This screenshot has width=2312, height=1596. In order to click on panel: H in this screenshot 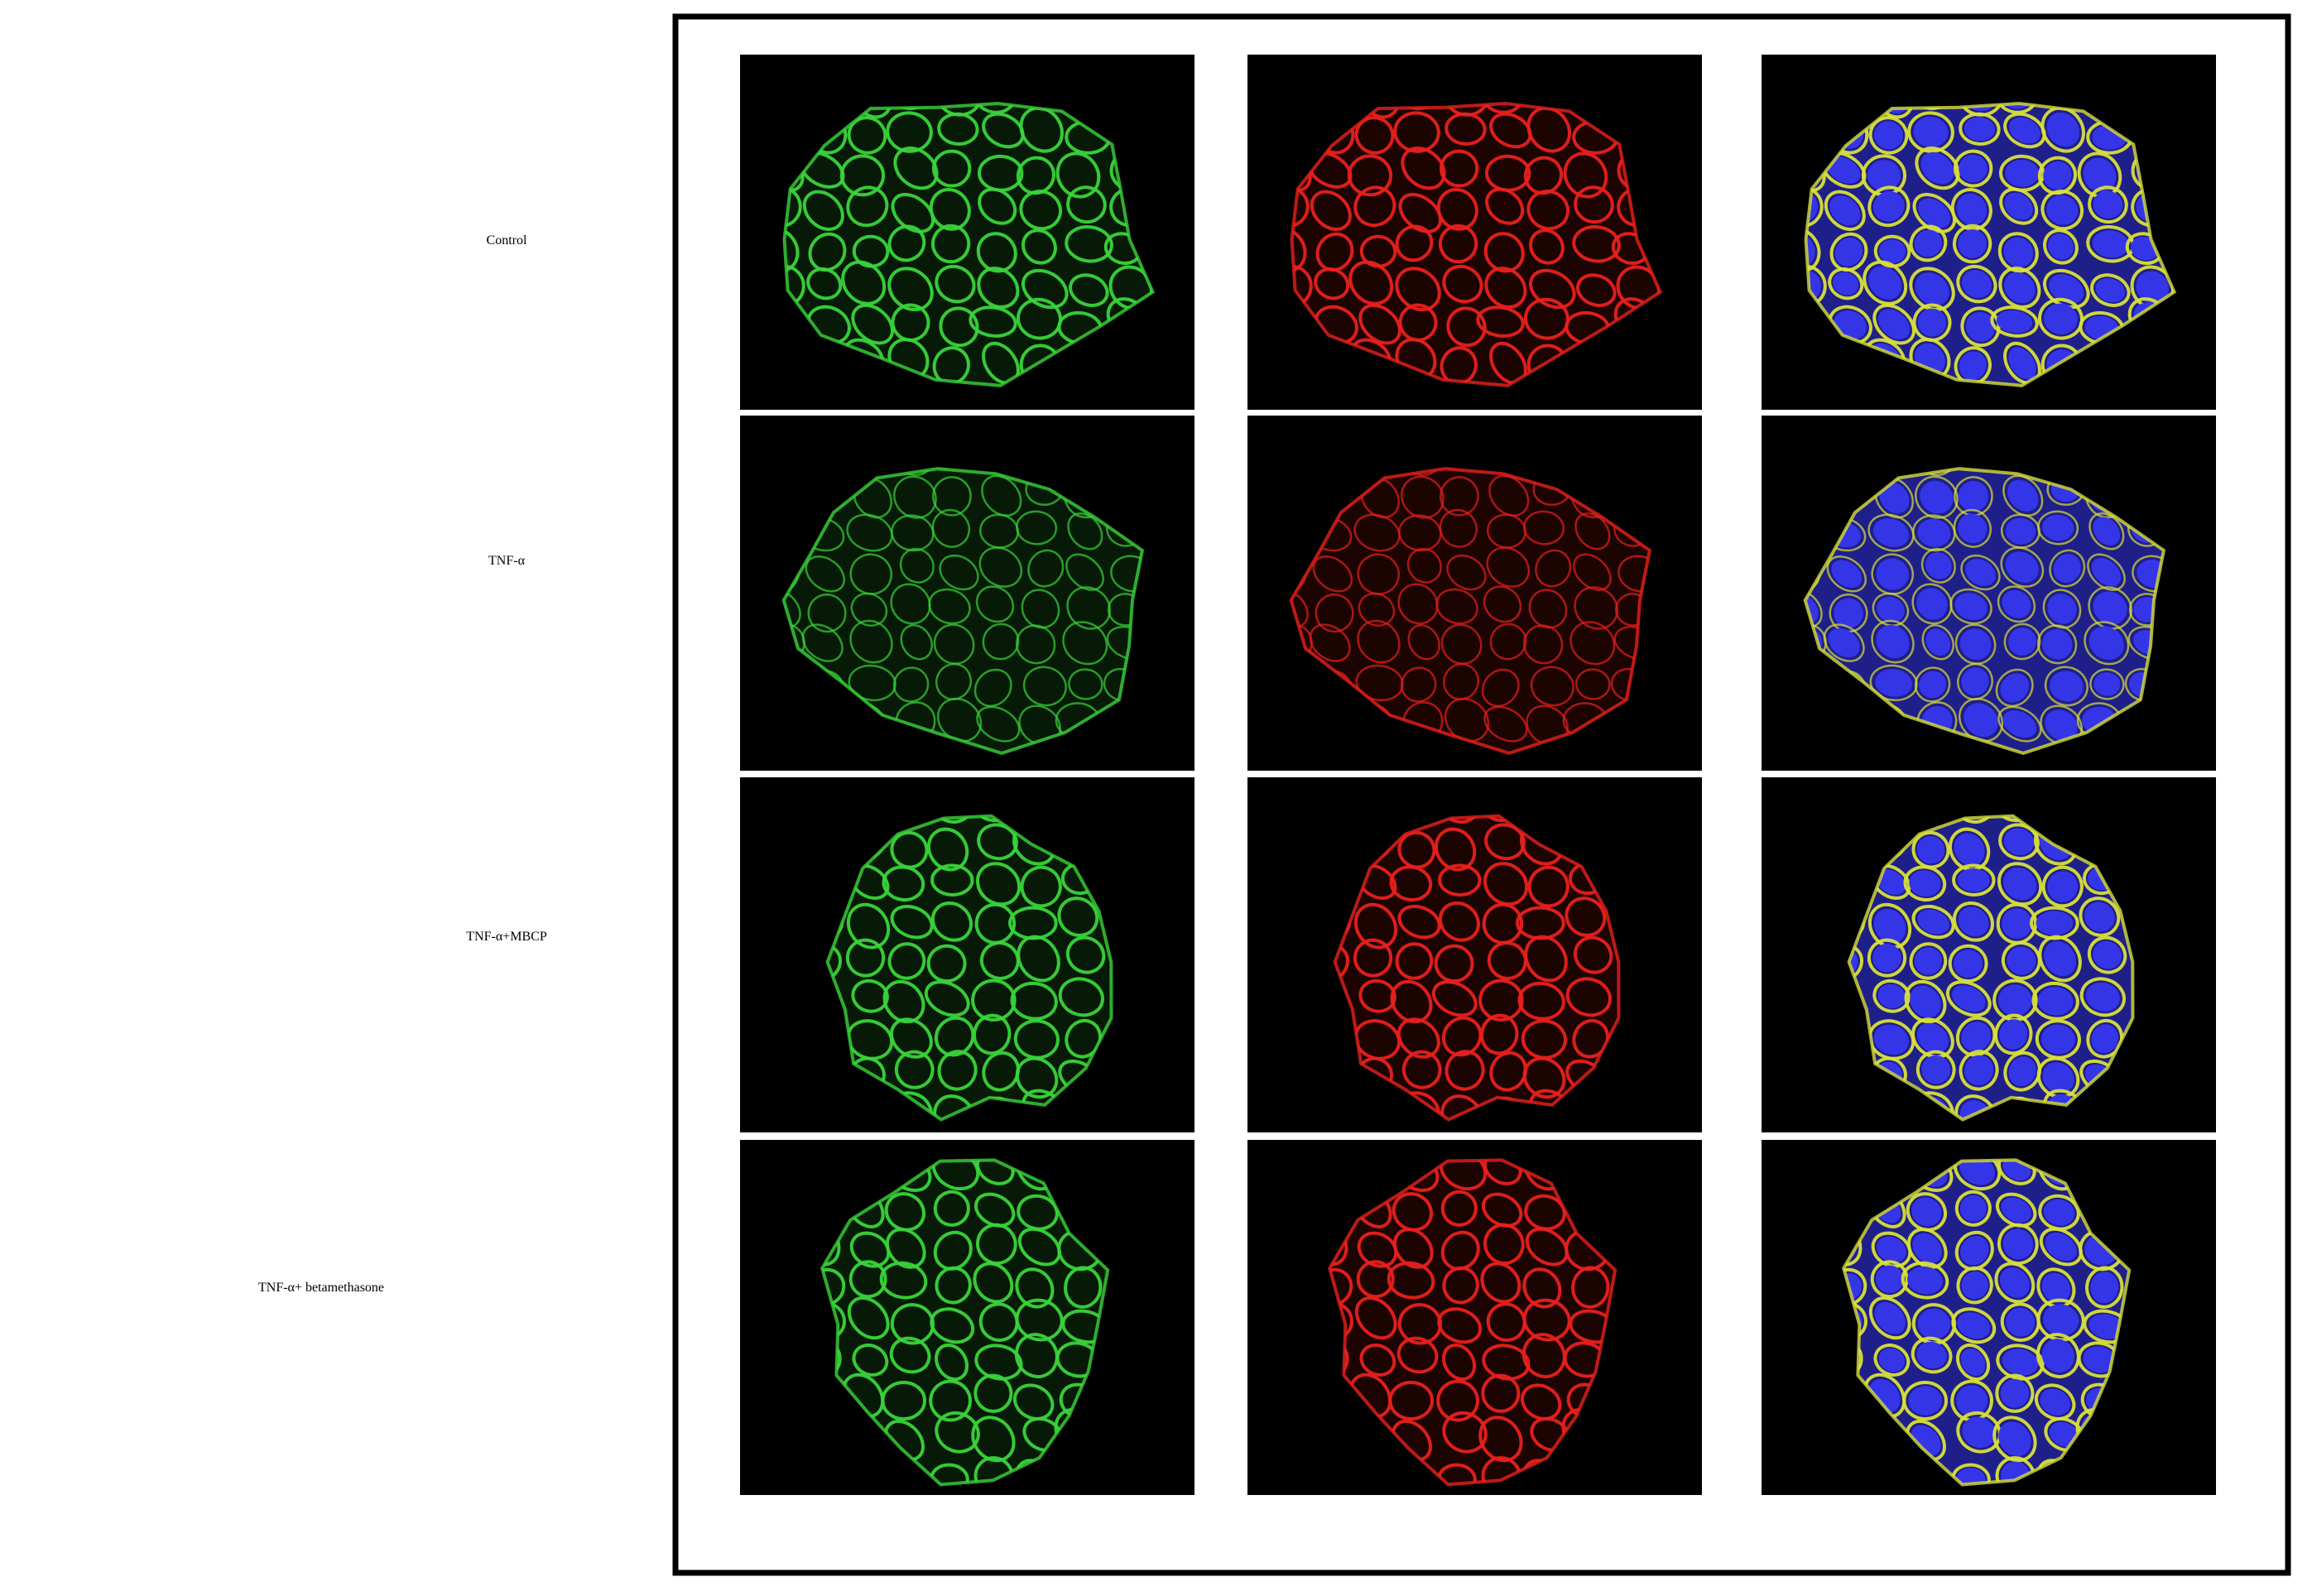, I will do `click(1474, 954)`.